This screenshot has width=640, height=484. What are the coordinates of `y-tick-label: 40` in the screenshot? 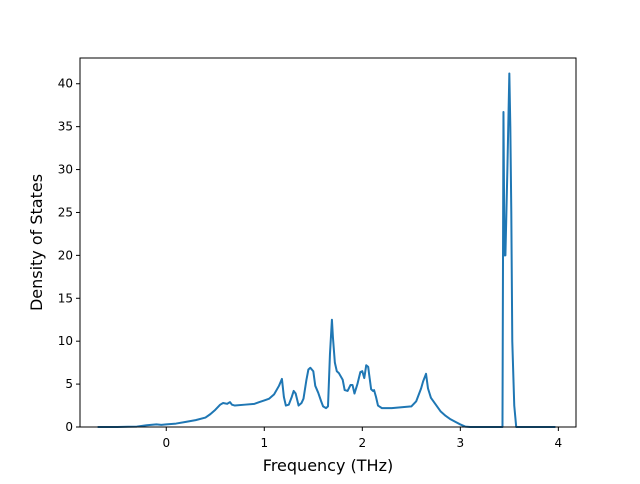 It's located at (65, 84).